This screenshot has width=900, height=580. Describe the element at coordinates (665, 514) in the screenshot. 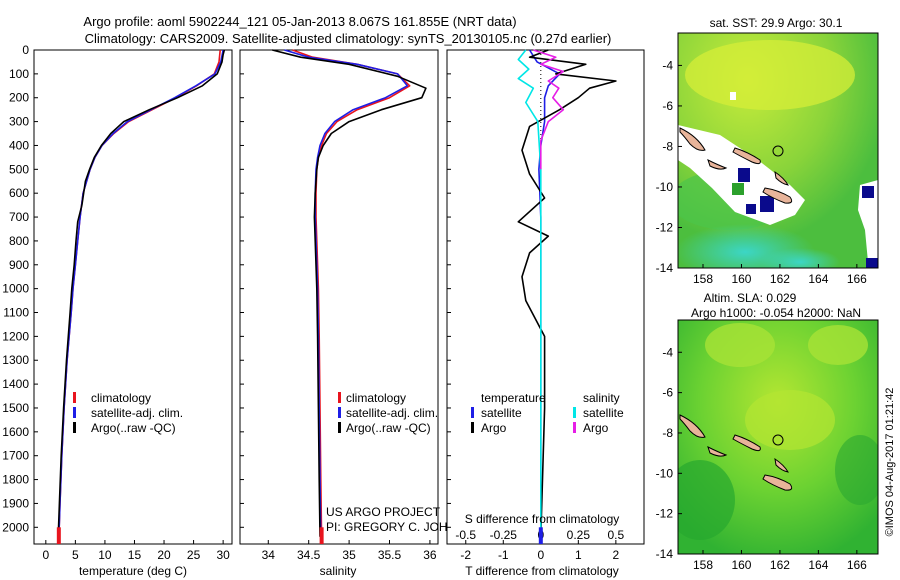

I see `lat-tick-label: -12` at that location.